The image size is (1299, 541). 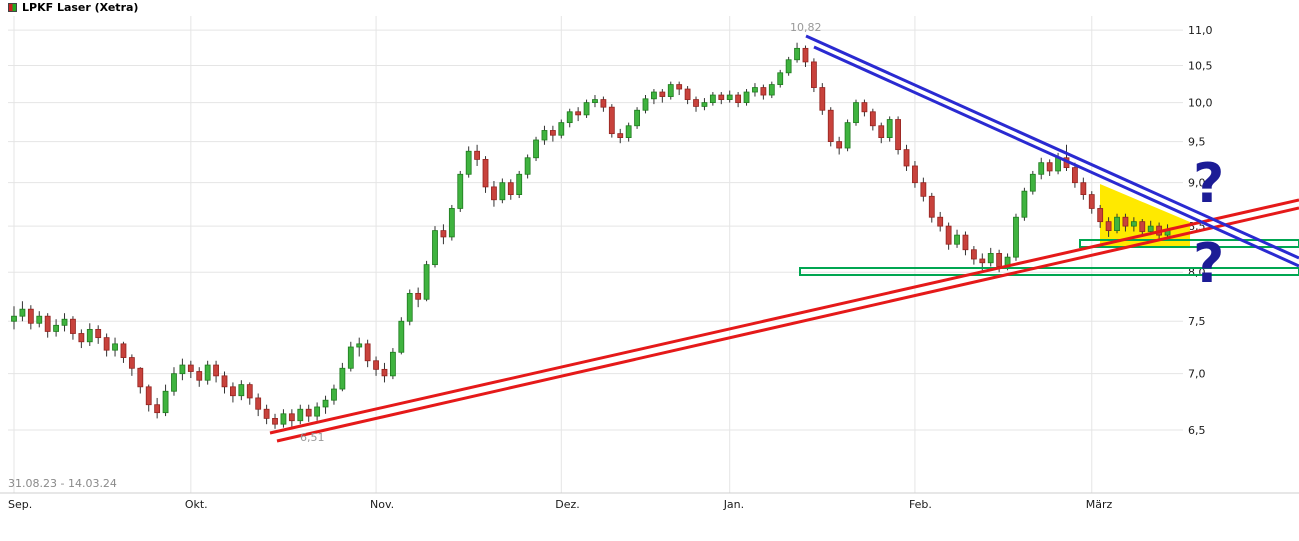 What do you see at coordinates (806, 27) in the screenshot?
I see `high-price-annotation: 10,82` at bounding box center [806, 27].